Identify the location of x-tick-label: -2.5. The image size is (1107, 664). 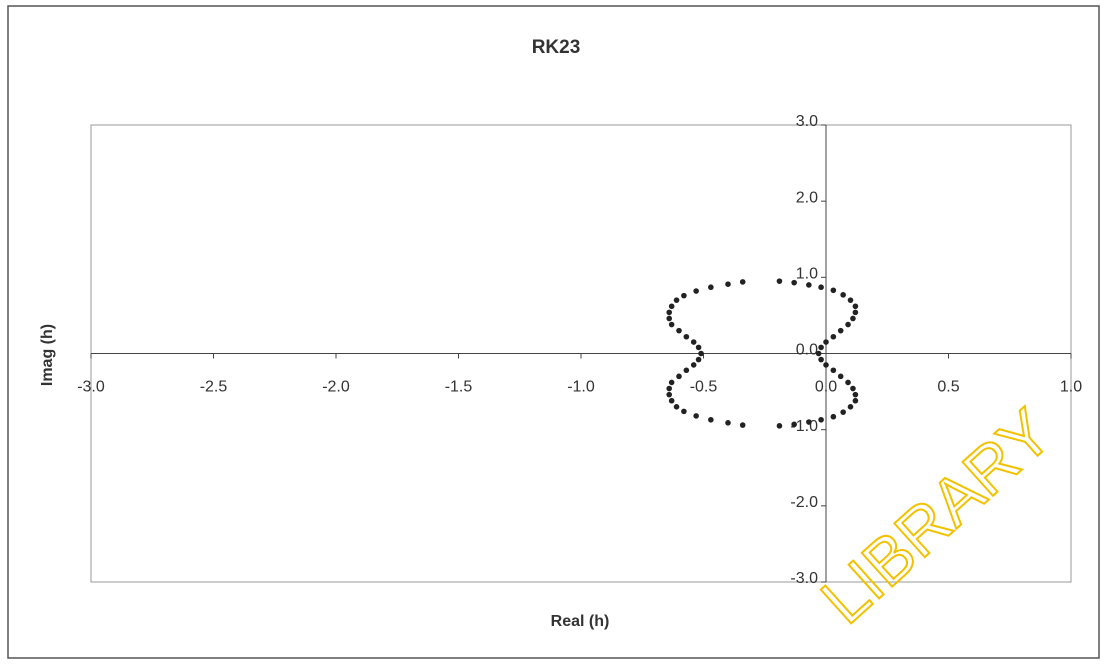
(214, 387).